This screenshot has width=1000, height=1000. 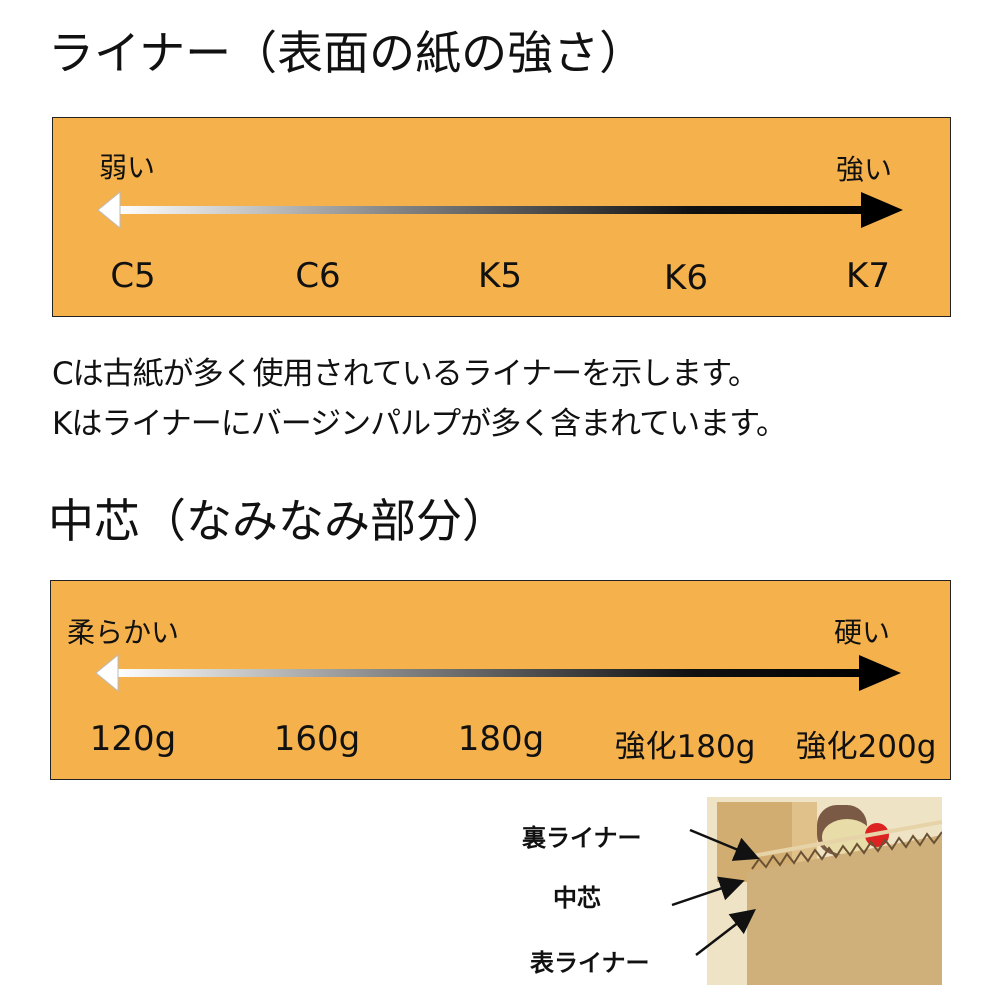 What do you see at coordinates (500, 276) in the screenshot?
I see `grade-k5: K5` at bounding box center [500, 276].